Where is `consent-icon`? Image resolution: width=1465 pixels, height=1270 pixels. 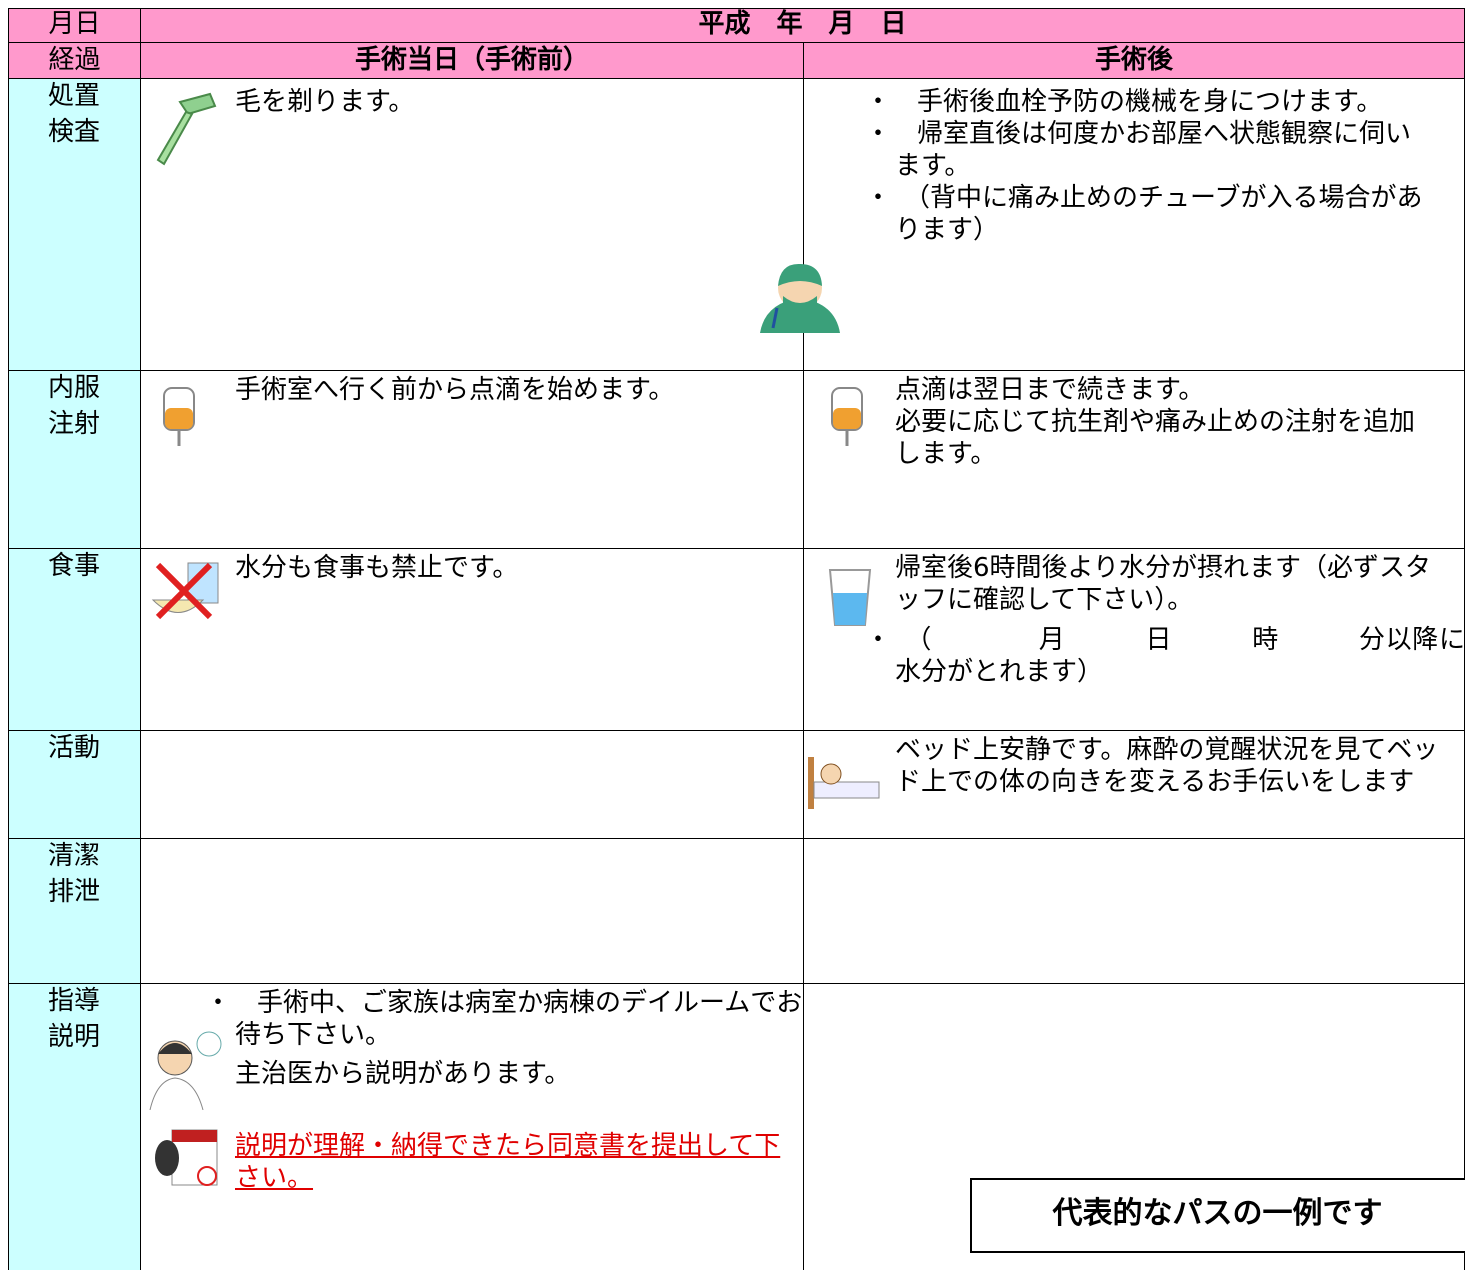
consent-icon is located at coordinates (186, 1157).